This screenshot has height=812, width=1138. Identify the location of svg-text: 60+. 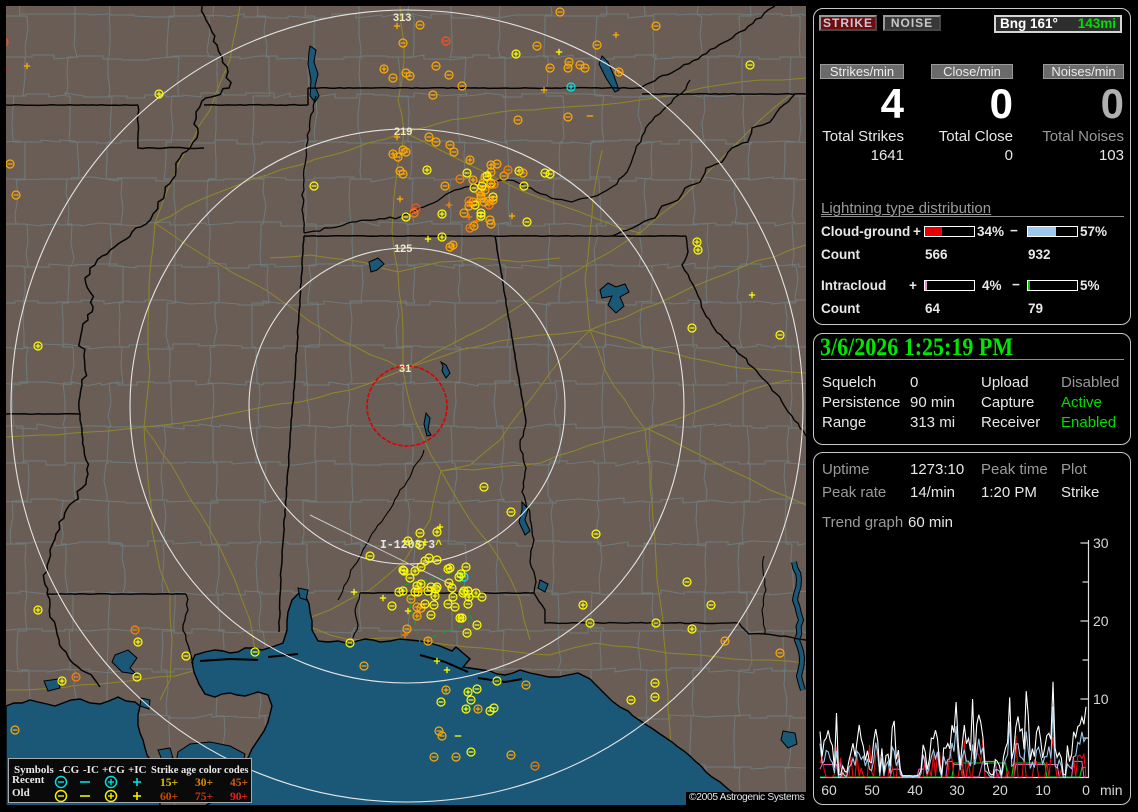
(169, 796).